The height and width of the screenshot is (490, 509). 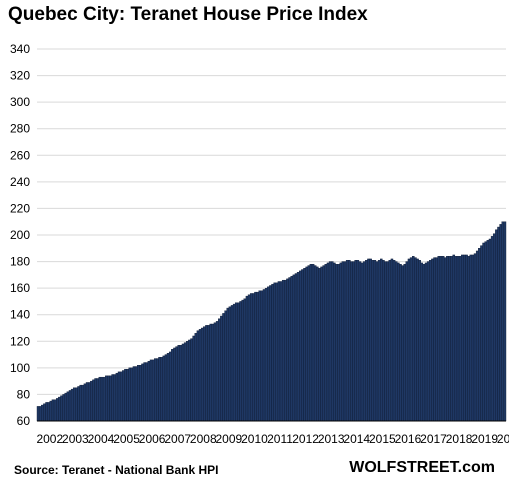 What do you see at coordinates (20, 208) in the screenshot?
I see `y-tick-label: 220` at bounding box center [20, 208].